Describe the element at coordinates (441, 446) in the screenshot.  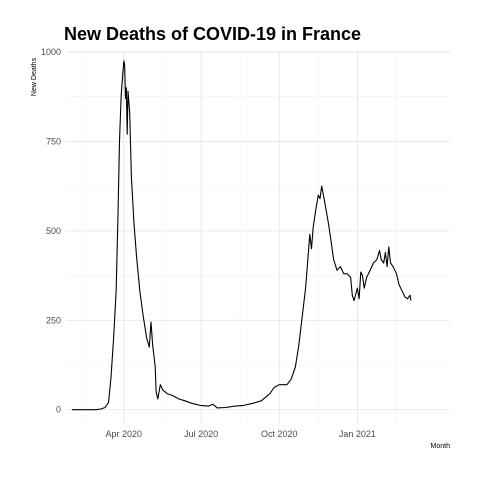
I see `x-axis-label: Month` at that location.